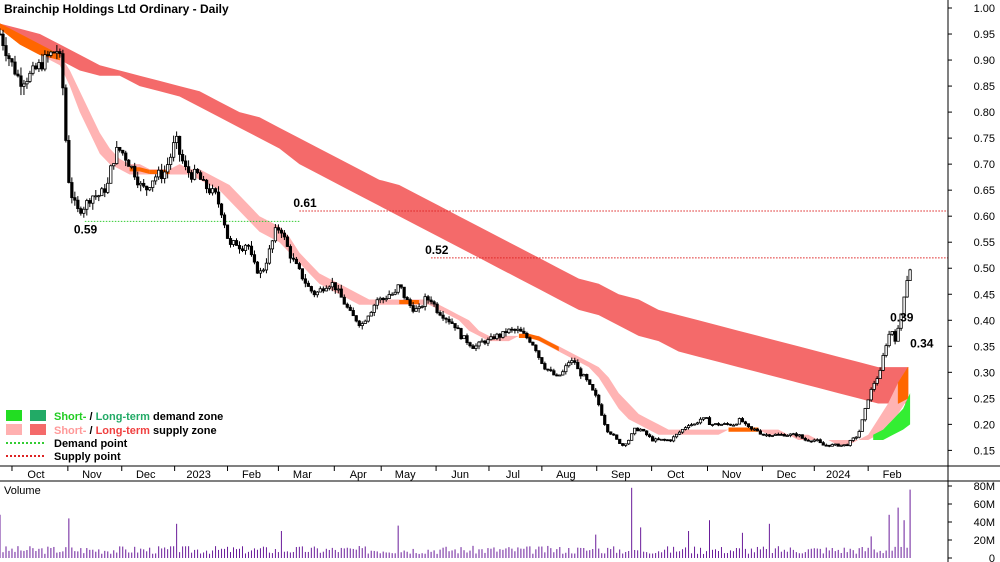 The width and height of the screenshot is (1000, 562). What do you see at coordinates (984, 321) in the screenshot?
I see `y-tick-label: 0.40` at bounding box center [984, 321].